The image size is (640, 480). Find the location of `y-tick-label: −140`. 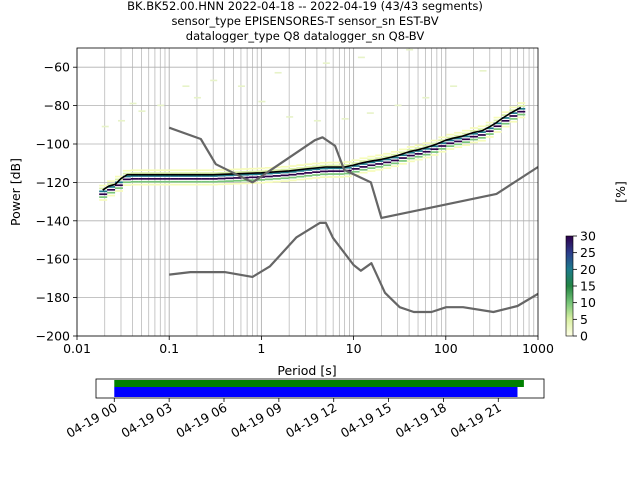

y-tick-label: −140 is located at coordinates (53, 220).